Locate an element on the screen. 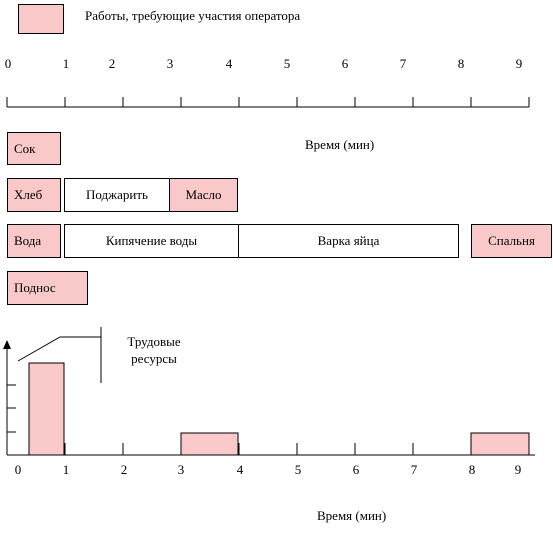 The height and width of the screenshot is (535, 553). bottom-tick-4: 4 is located at coordinates (240, 469).